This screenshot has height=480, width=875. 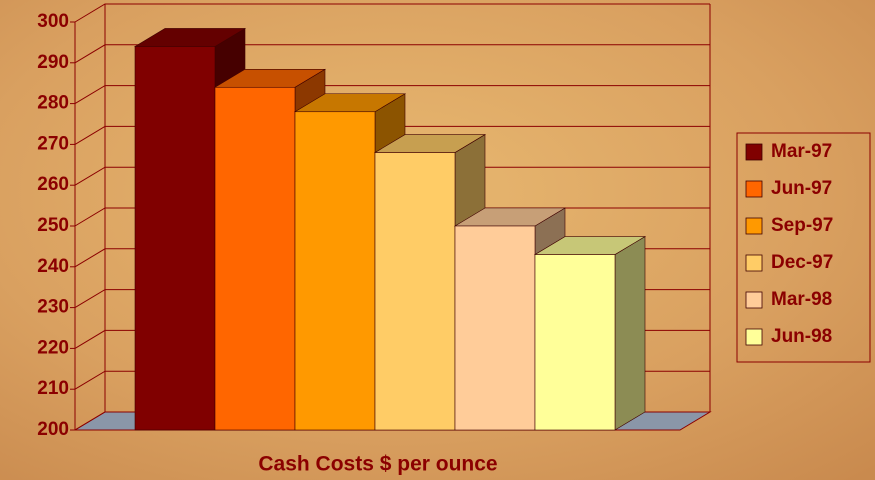 What do you see at coordinates (53, 184) in the screenshot?
I see `y-tick-label: 260` at bounding box center [53, 184].